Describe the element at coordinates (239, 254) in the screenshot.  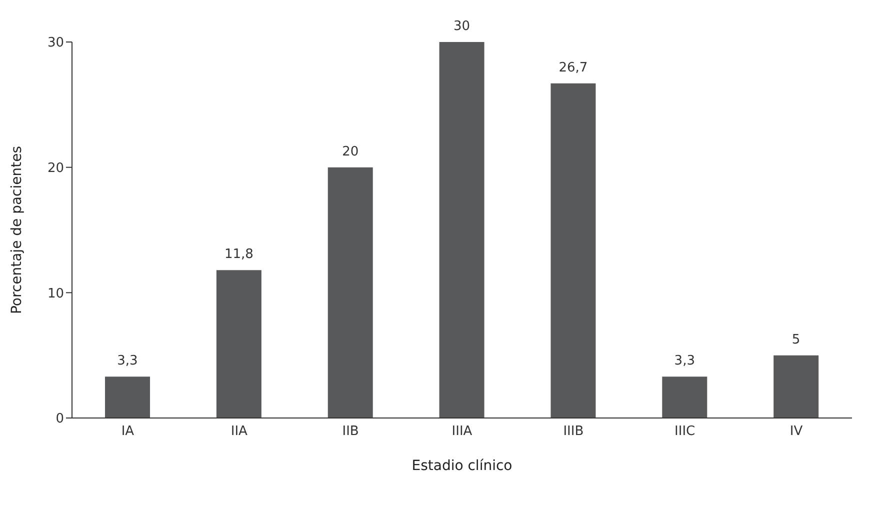
I see `data-label: 11,8` at that location.